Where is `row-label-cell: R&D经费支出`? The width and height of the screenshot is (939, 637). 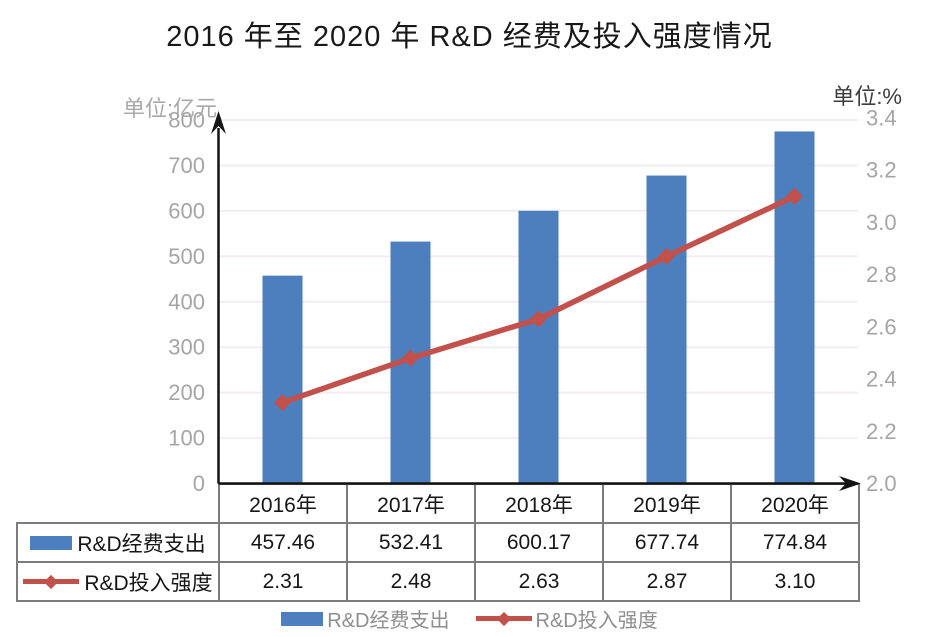 row-label-cell: R&D经费支出 is located at coordinates (118, 542).